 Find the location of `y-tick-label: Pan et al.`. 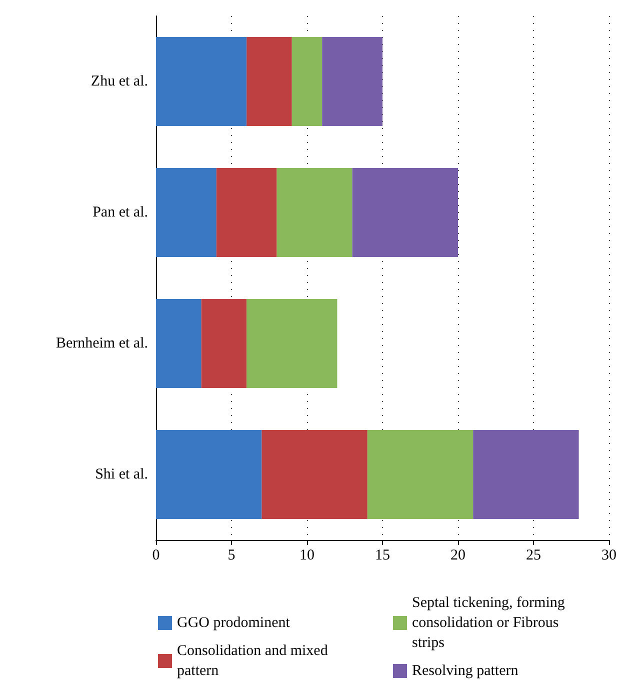

y-tick-label: Pan et al. is located at coordinates (120, 212).